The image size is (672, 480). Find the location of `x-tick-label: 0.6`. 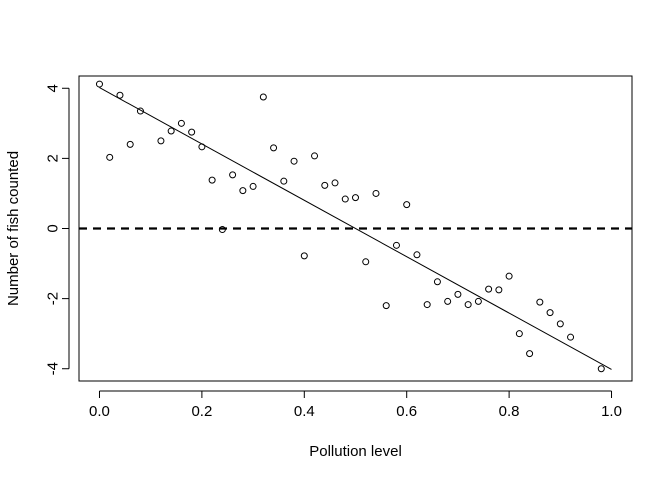

x-tick-label: 0.6 is located at coordinates (406, 411).